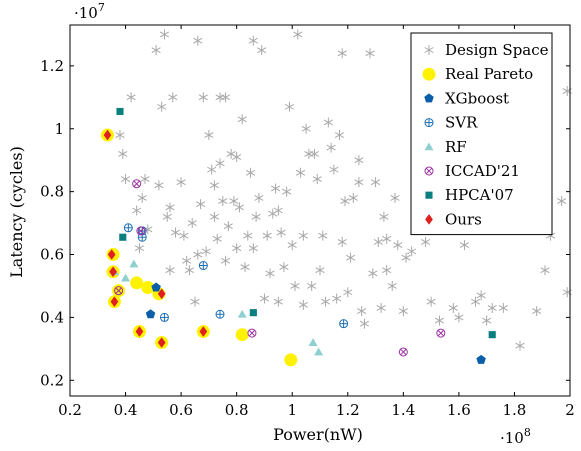  What do you see at coordinates (515, 436) in the screenshot?
I see `x-exponent-label: ·108` at bounding box center [515, 436].